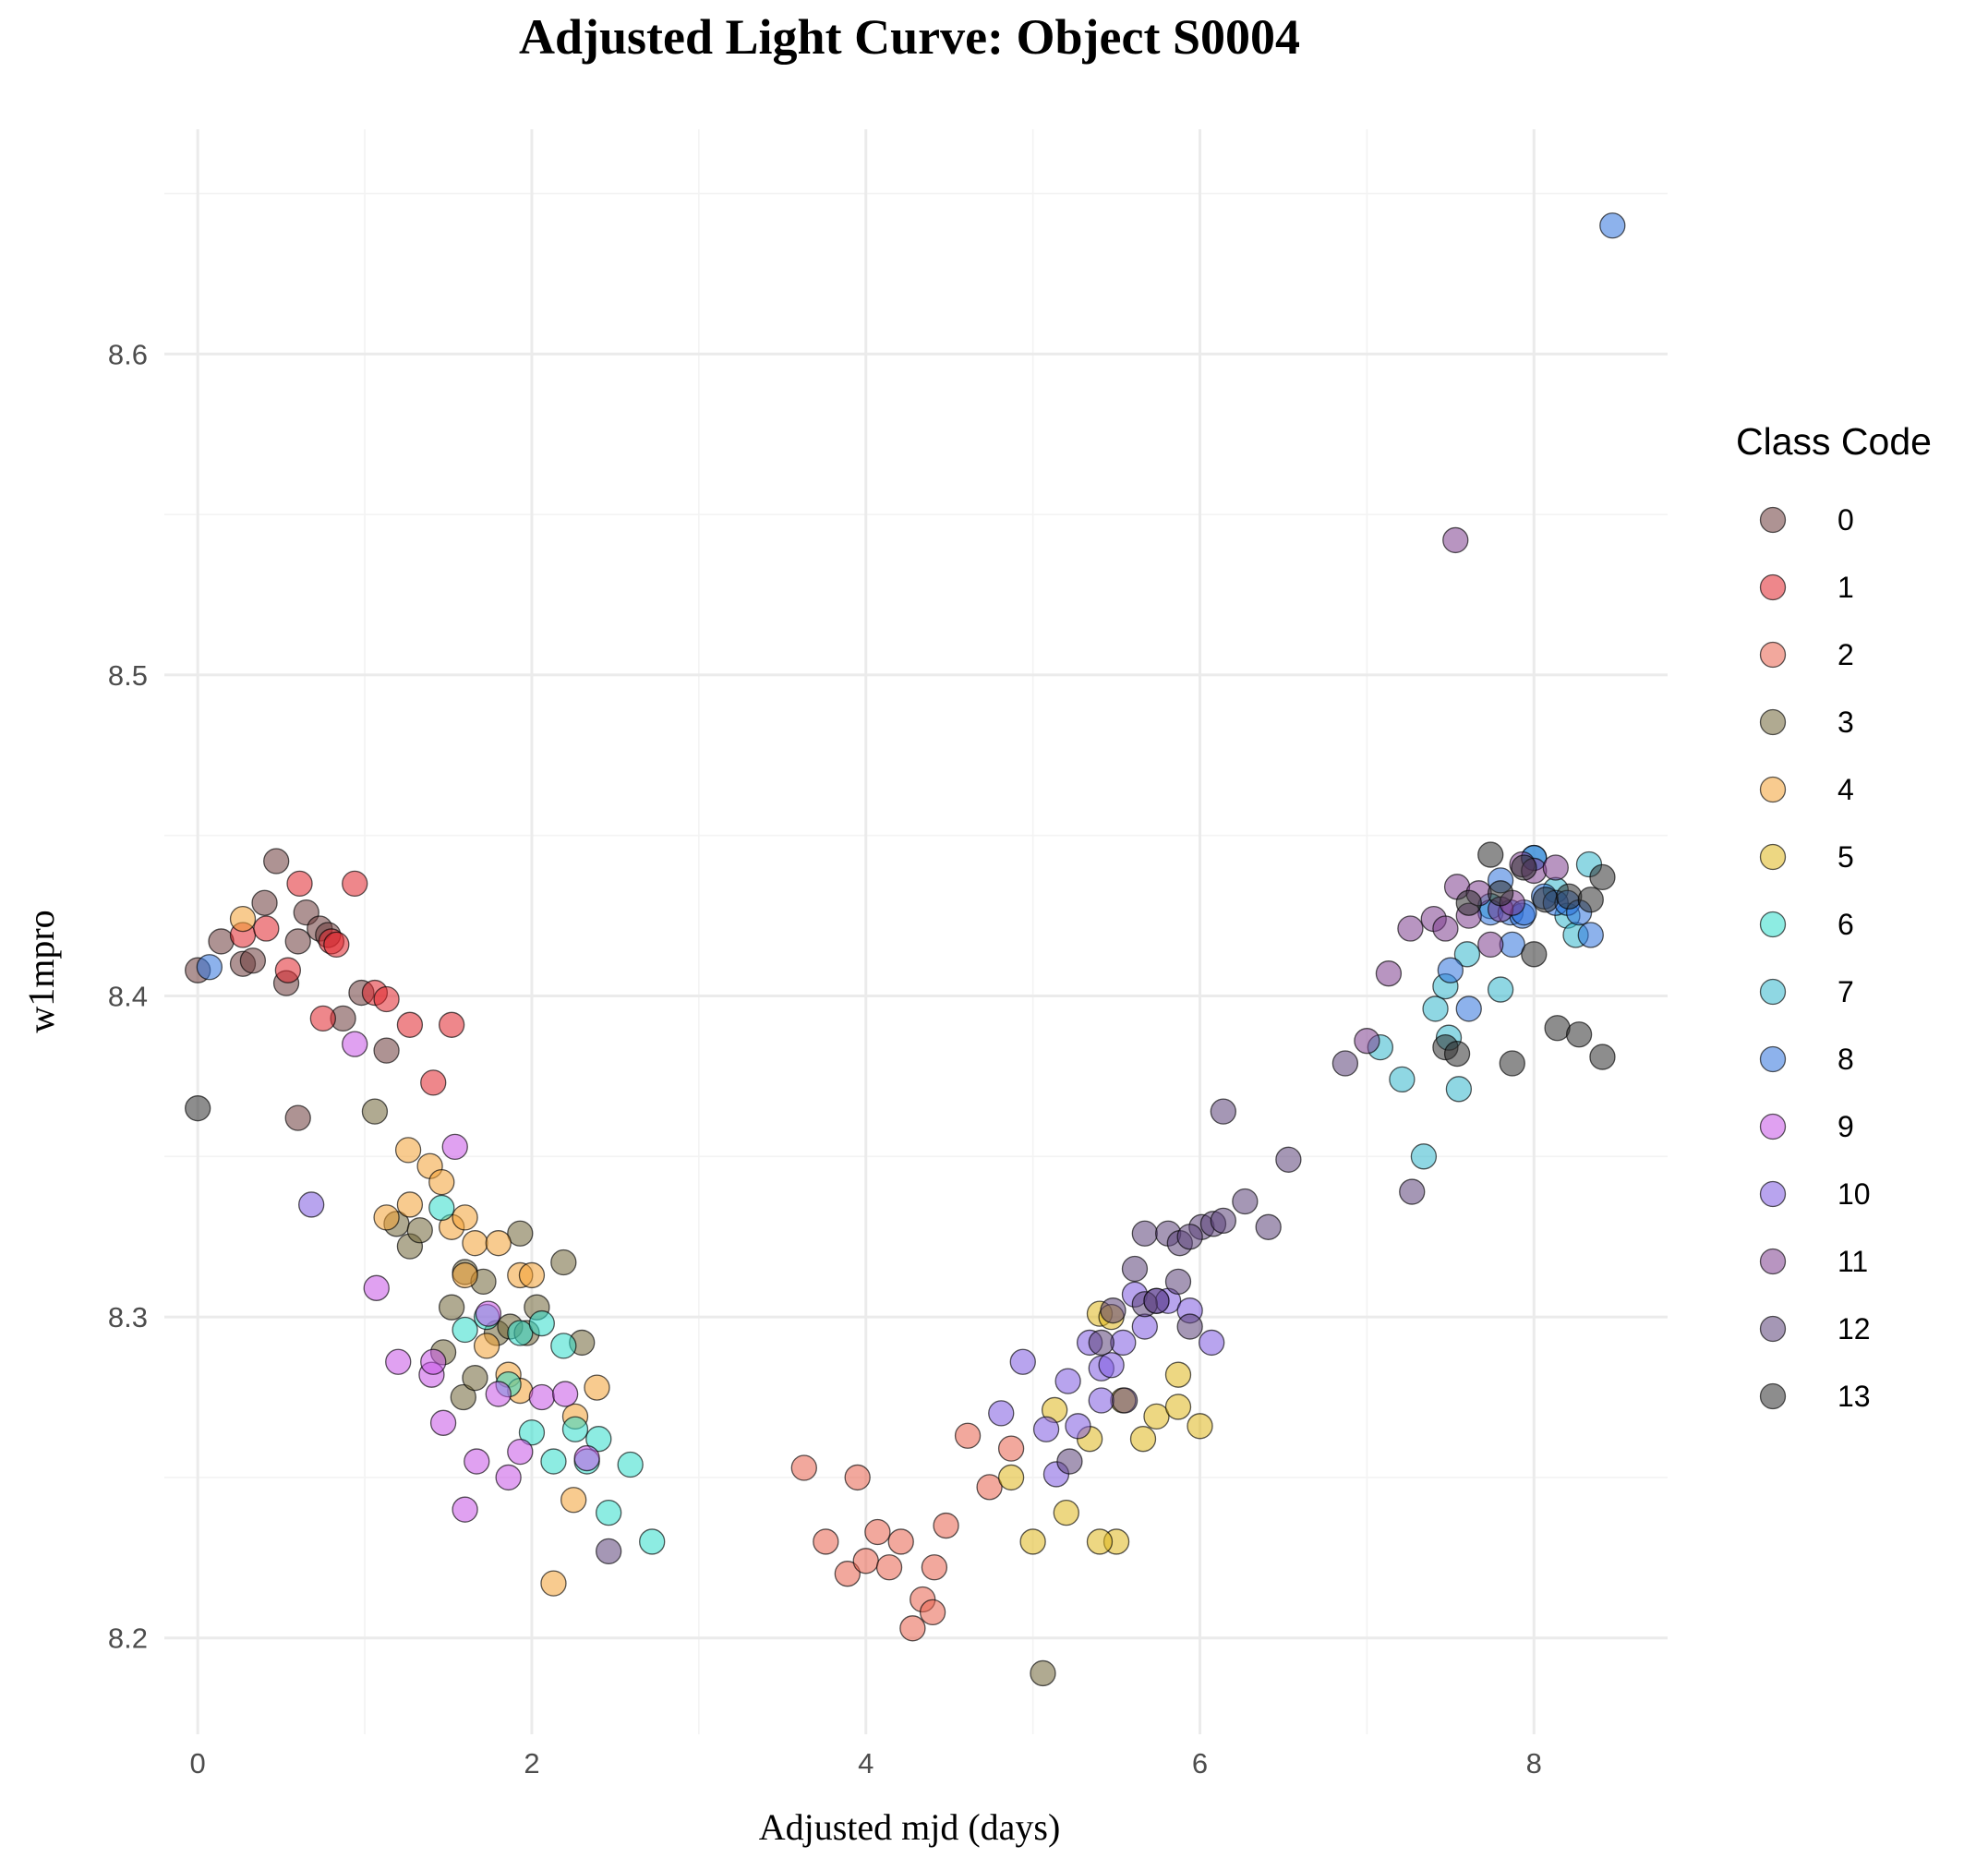 Image resolution: width=1988 pixels, height=1858 pixels. I want to click on x-axis-title: Adjusted mjd (days), so click(910, 1827).